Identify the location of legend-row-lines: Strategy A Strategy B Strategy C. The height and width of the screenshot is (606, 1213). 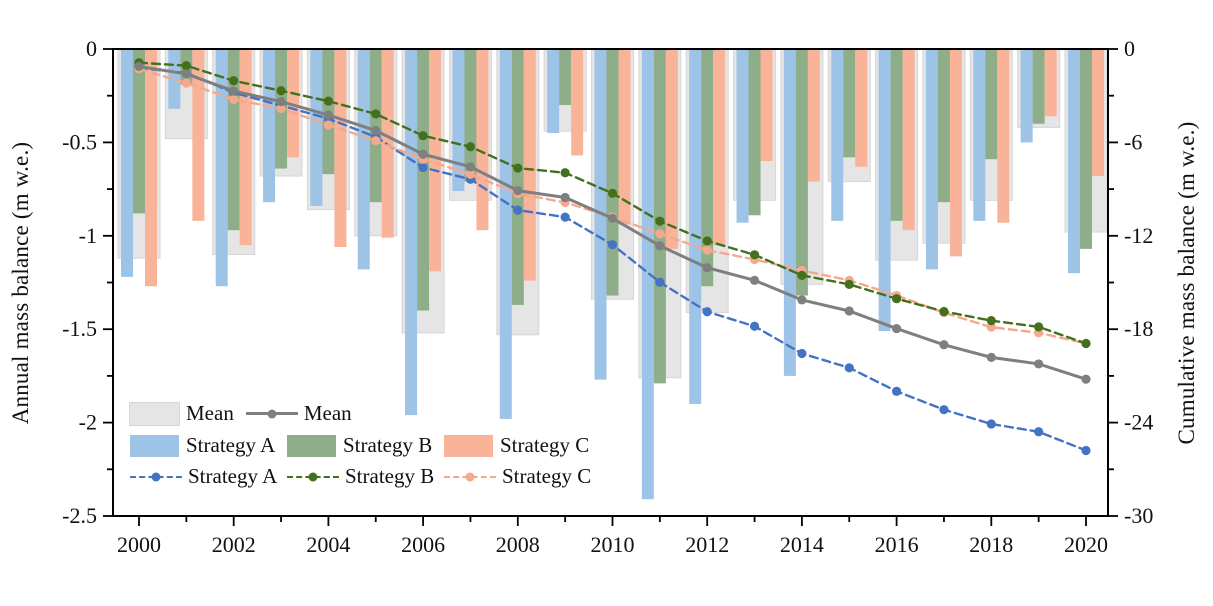
(369, 476).